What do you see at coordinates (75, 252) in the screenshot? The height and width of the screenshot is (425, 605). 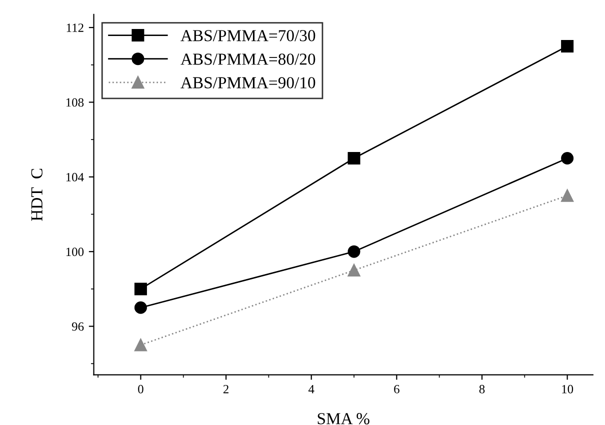 I see `y-tick-label: 100` at bounding box center [75, 252].